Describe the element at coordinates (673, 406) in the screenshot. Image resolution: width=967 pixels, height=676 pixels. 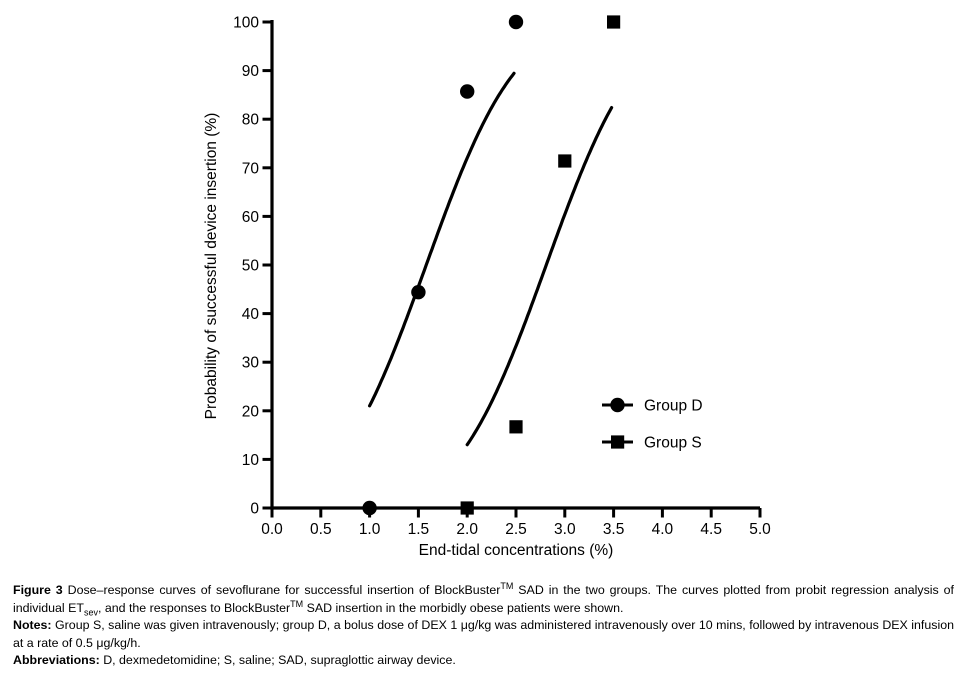
I see `legend-label: Group D` at that location.